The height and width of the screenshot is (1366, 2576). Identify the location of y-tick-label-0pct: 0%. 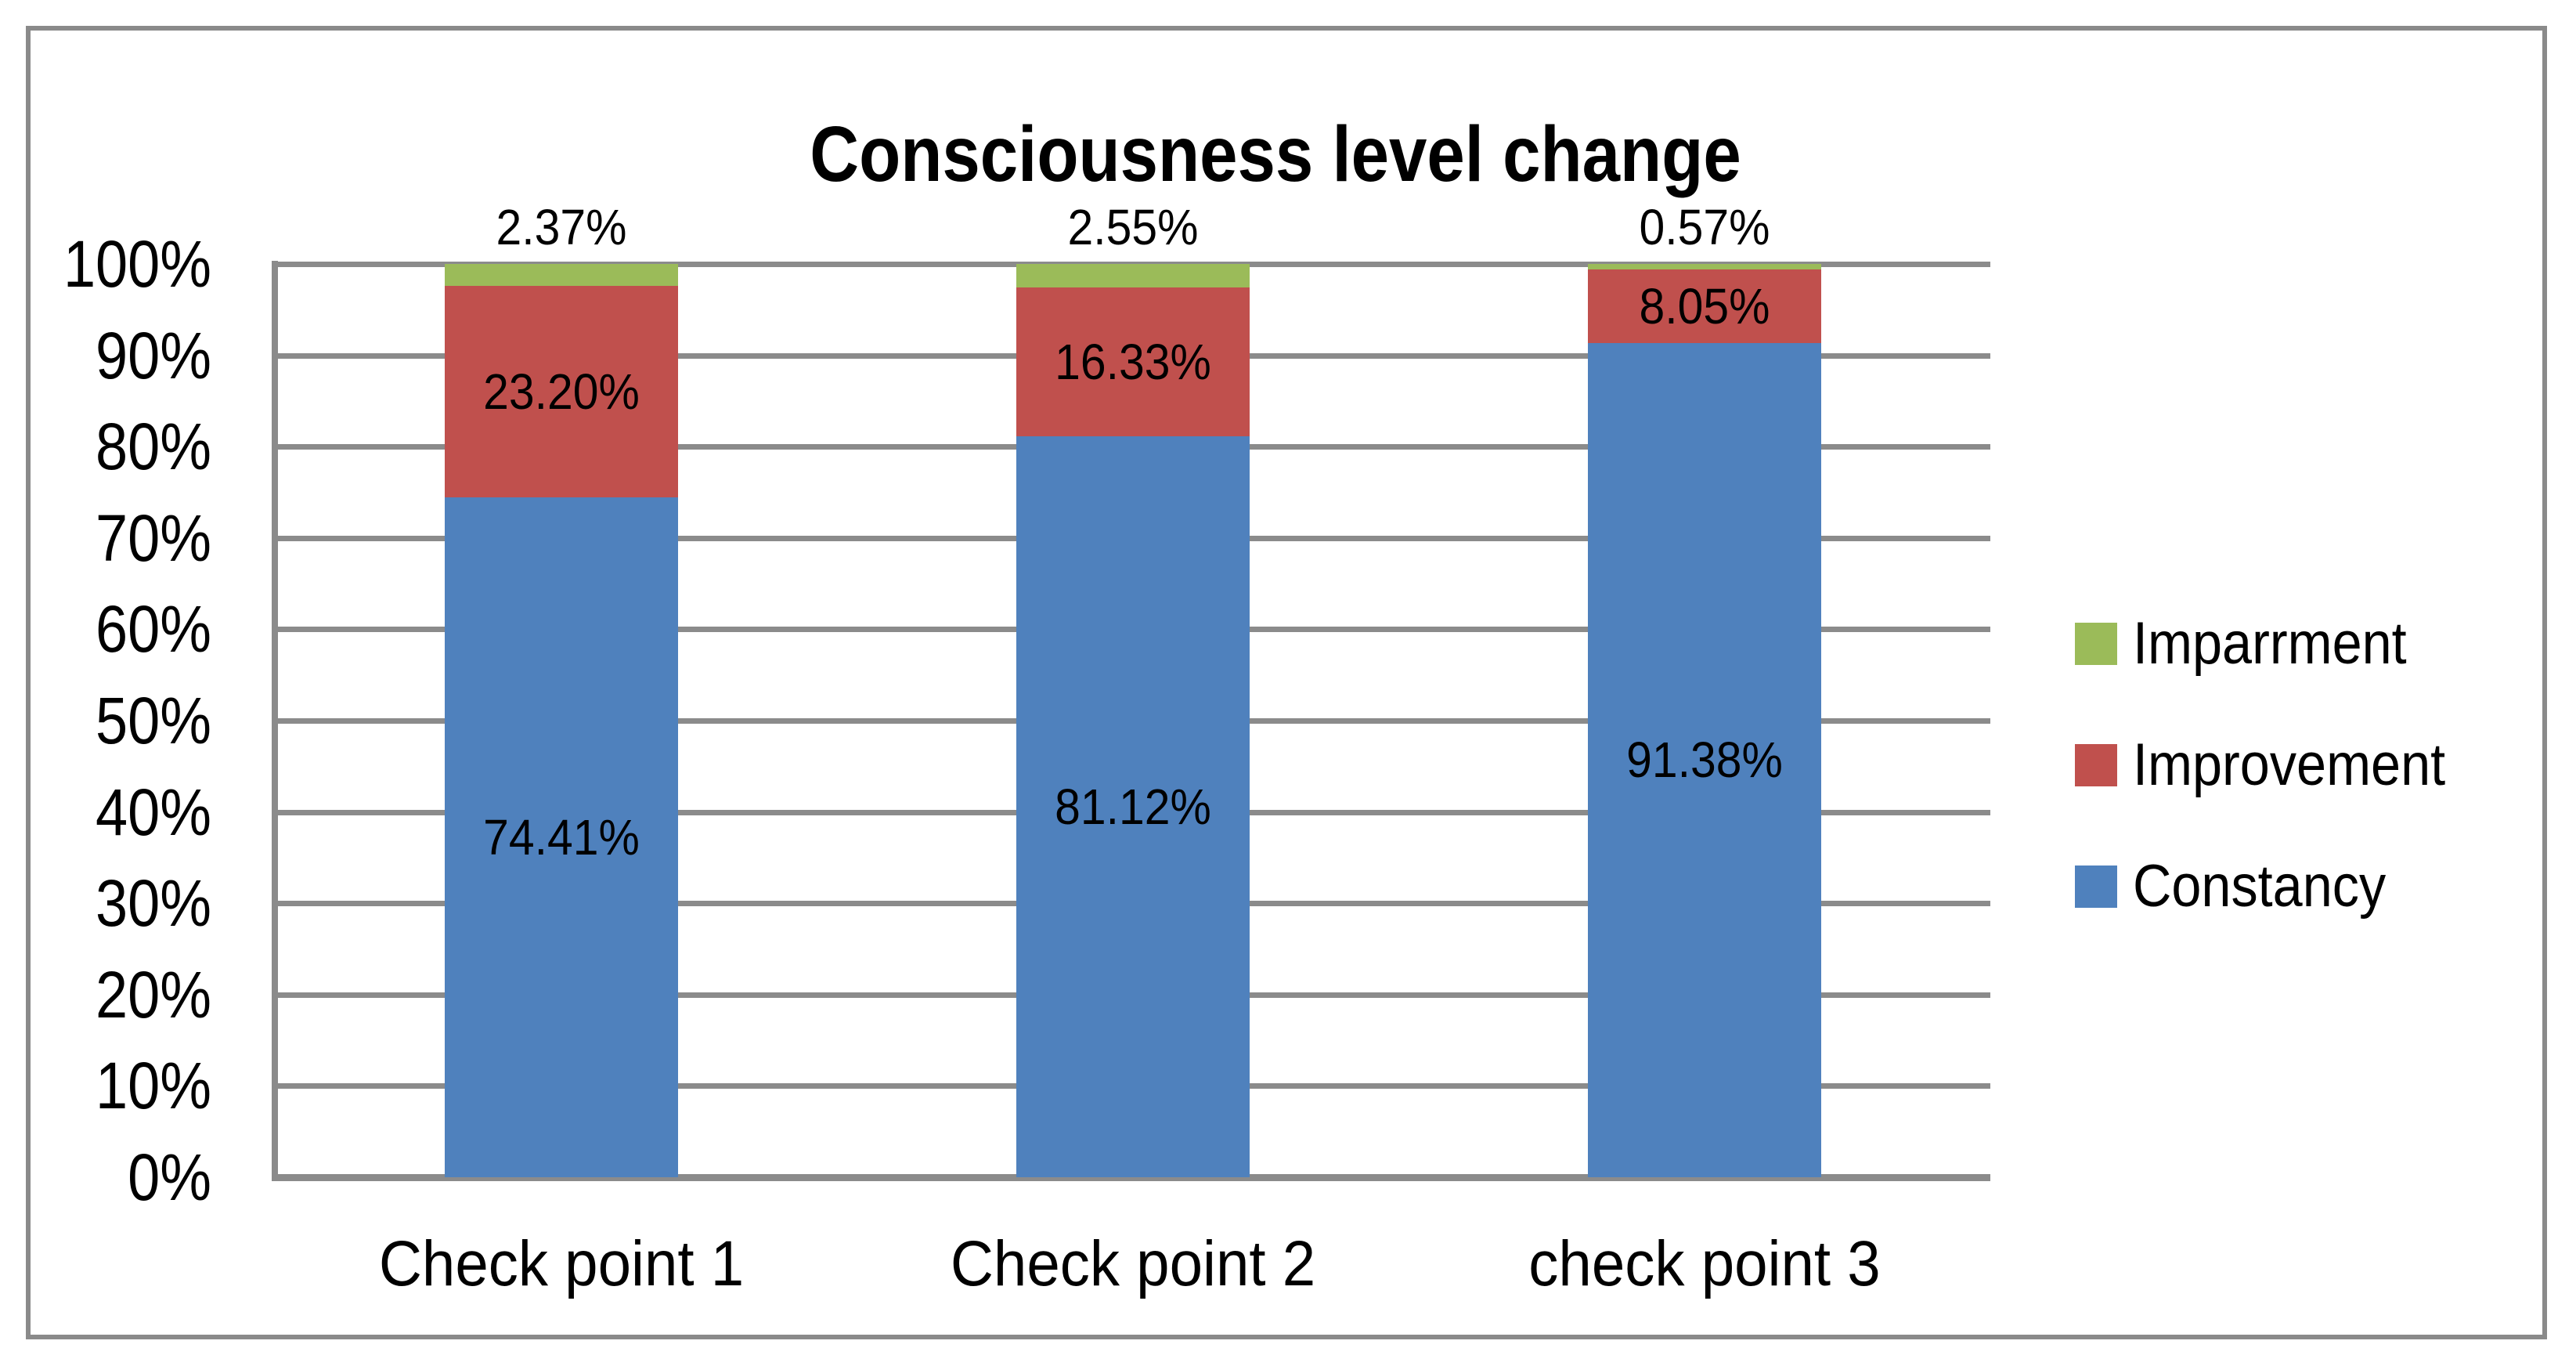
(169, 1177).